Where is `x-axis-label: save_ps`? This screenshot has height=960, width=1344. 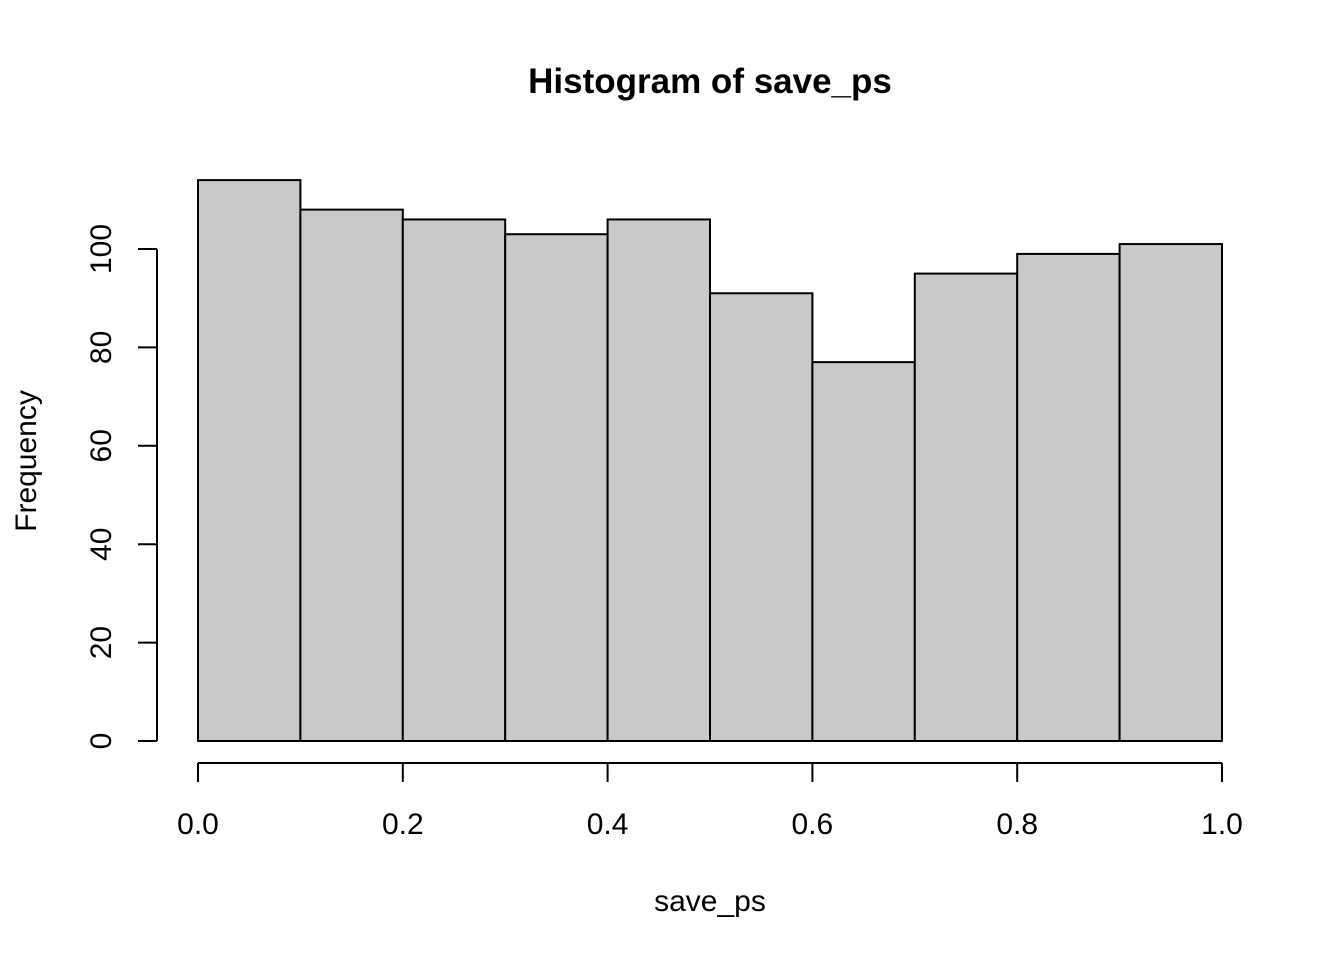 x-axis-label: save_ps is located at coordinates (710, 901).